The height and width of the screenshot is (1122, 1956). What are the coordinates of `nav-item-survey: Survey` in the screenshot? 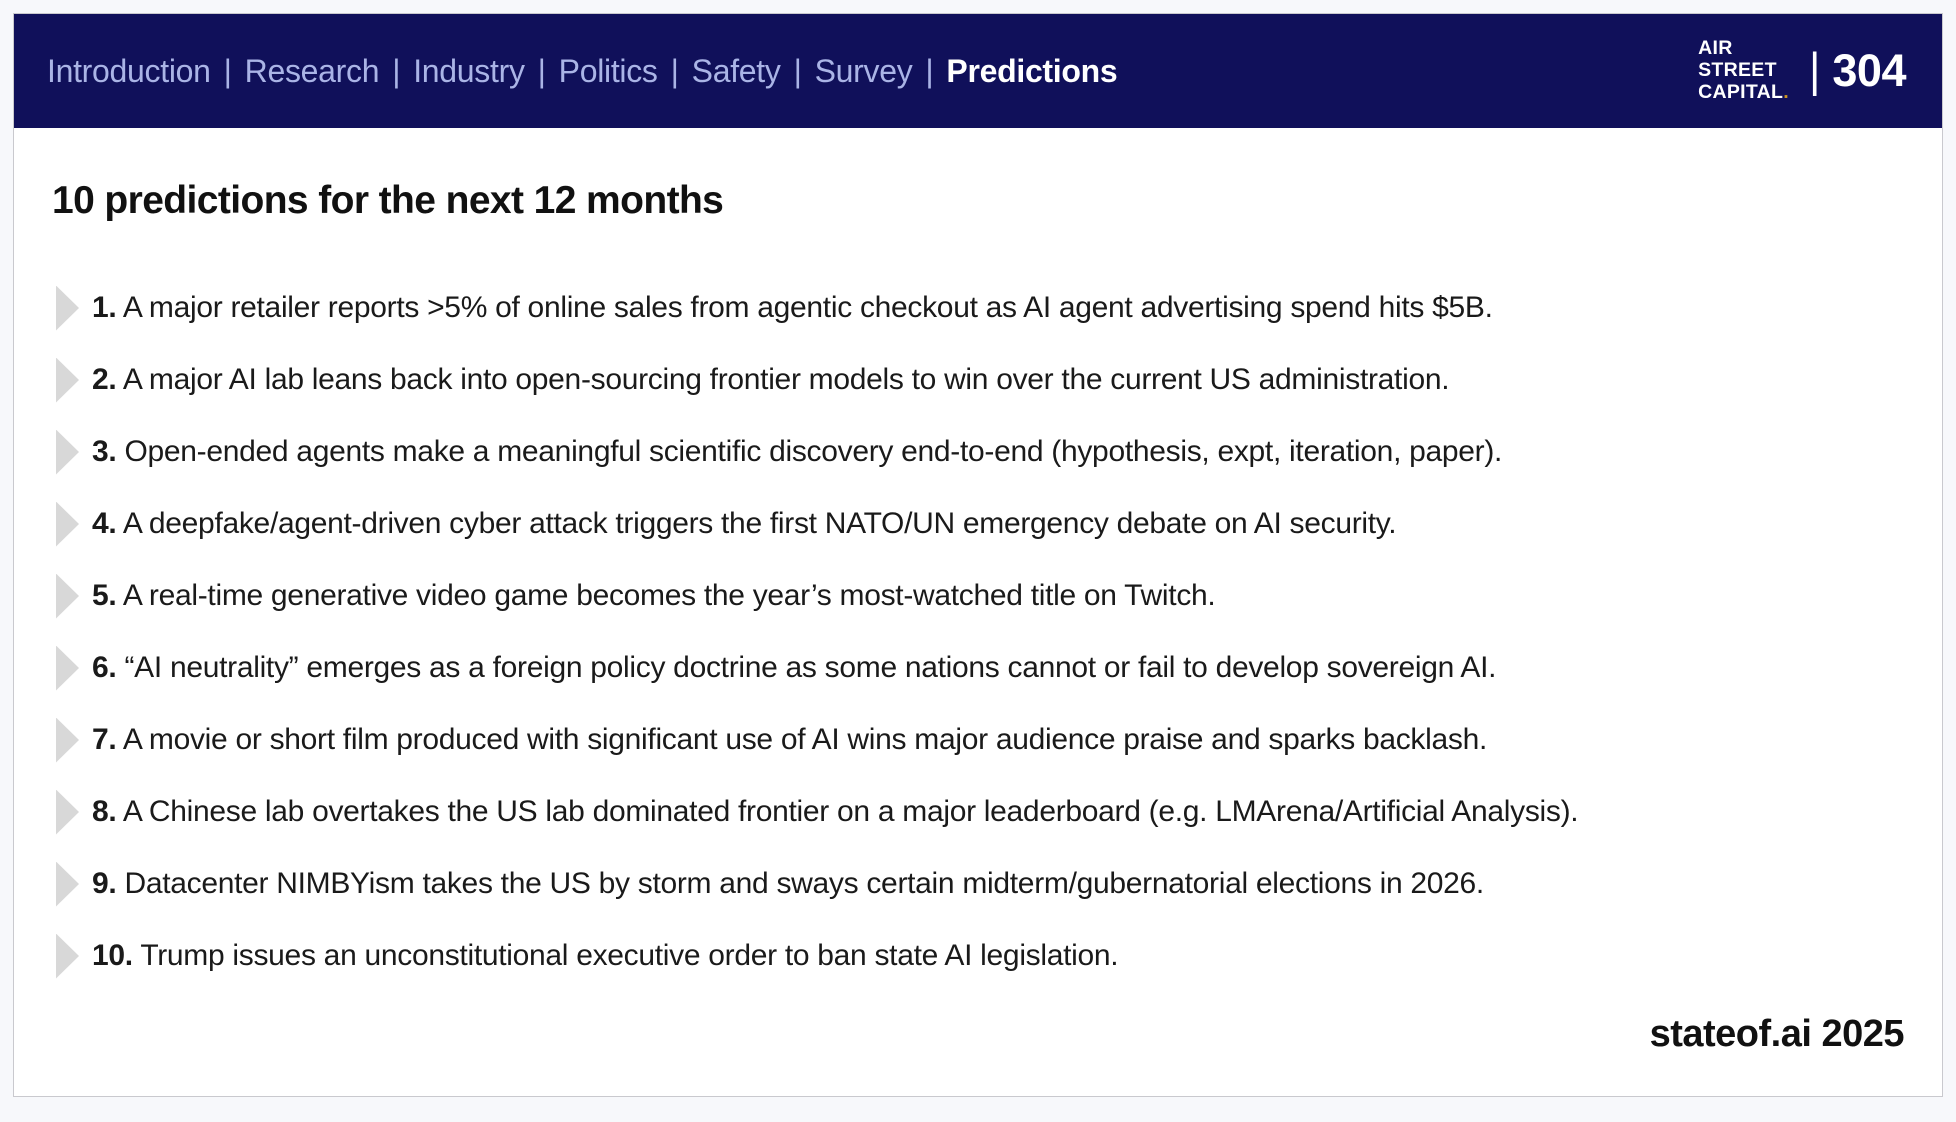 It's located at (863, 70).